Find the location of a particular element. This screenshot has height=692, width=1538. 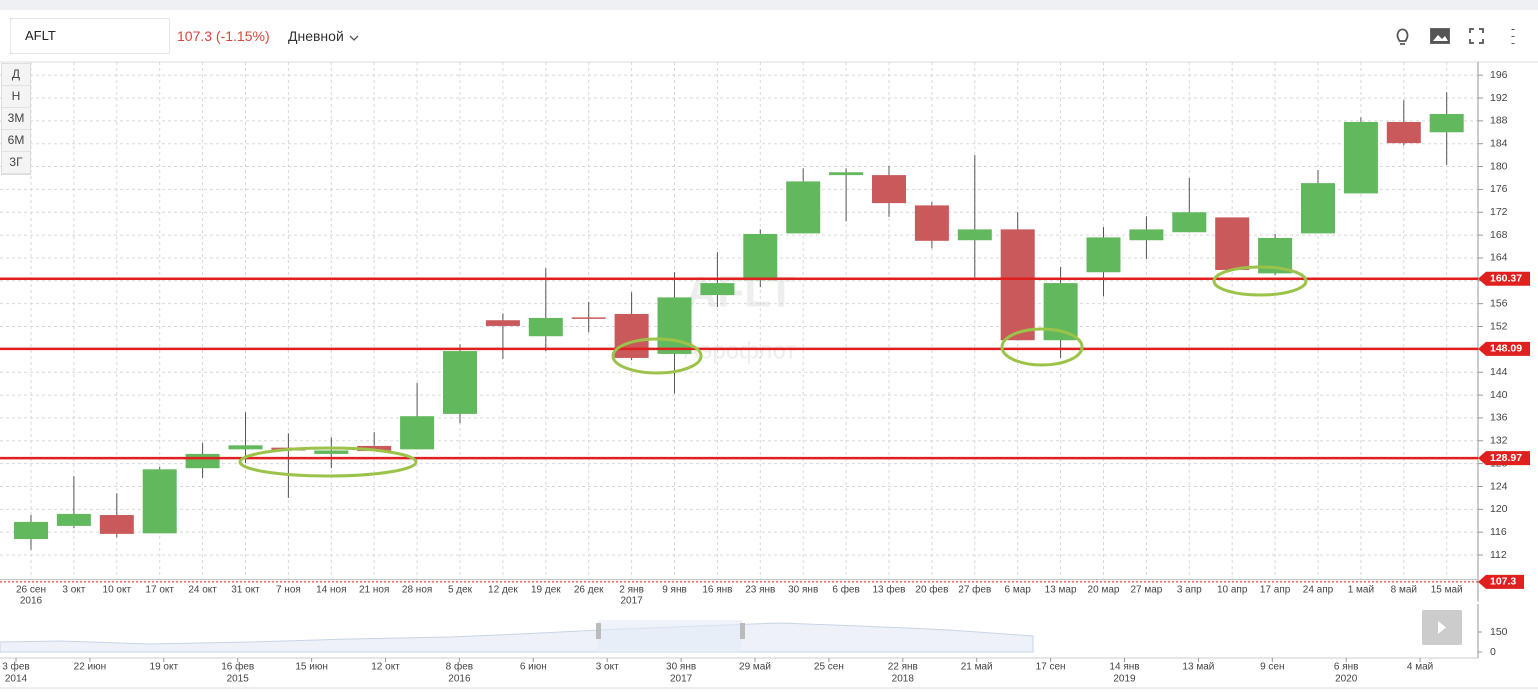

range-button: 6М is located at coordinates (16, 141).